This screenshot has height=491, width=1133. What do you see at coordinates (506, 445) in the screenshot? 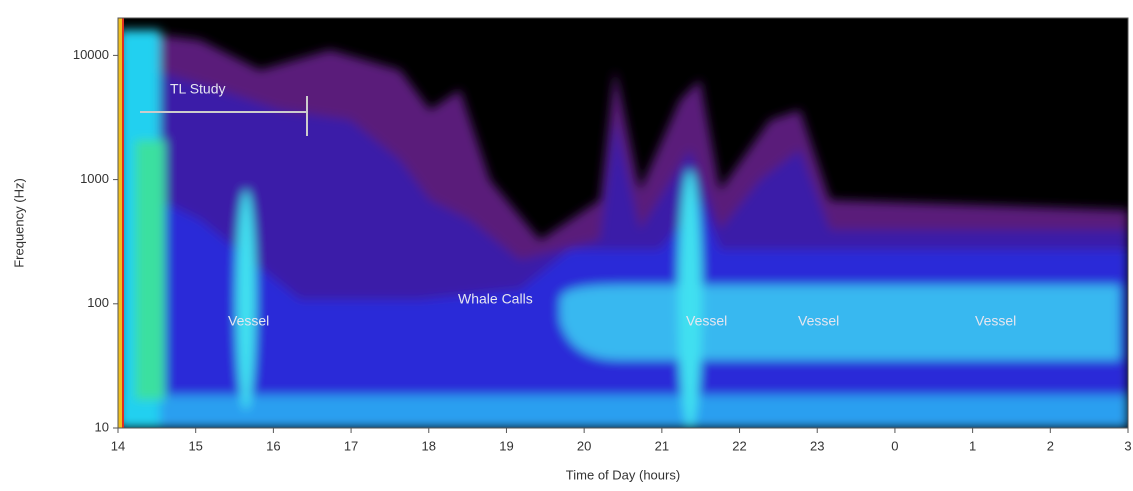
I see `x-tick-label: 19` at bounding box center [506, 445].